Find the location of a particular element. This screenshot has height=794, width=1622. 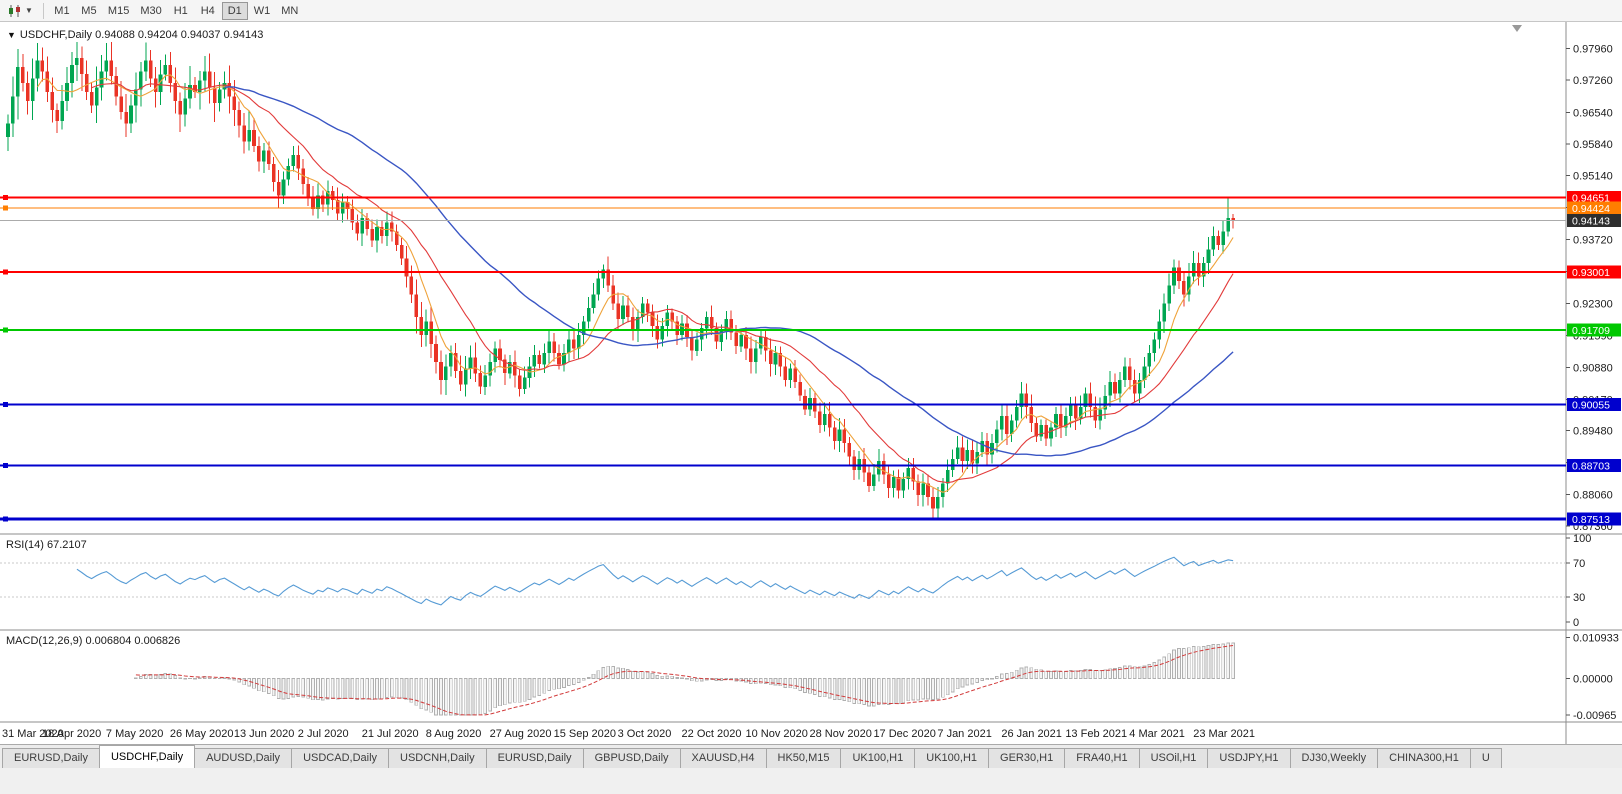

symbol-tab-usdcnh-daily: USDCNH,Daily is located at coordinates (437, 758).